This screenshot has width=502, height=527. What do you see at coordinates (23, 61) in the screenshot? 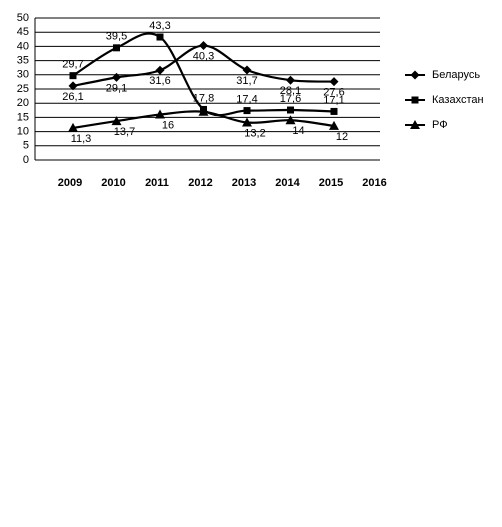
I see `y-tick-label: 35` at bounding box center [23, 61].